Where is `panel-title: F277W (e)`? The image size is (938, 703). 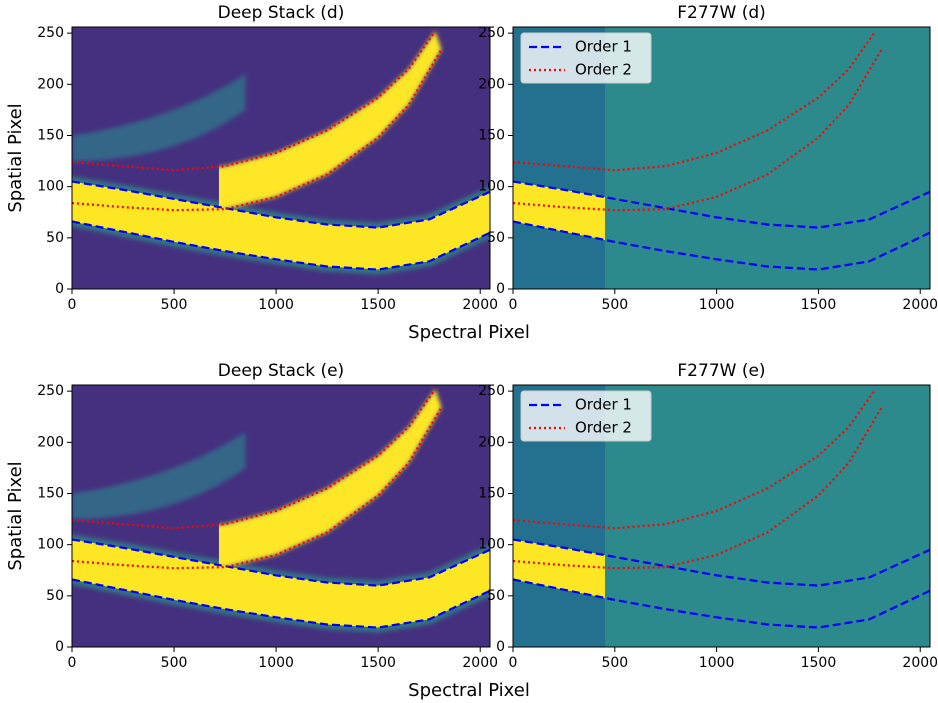 panel-title: F277W (e) is located at coordinates (721, 371).